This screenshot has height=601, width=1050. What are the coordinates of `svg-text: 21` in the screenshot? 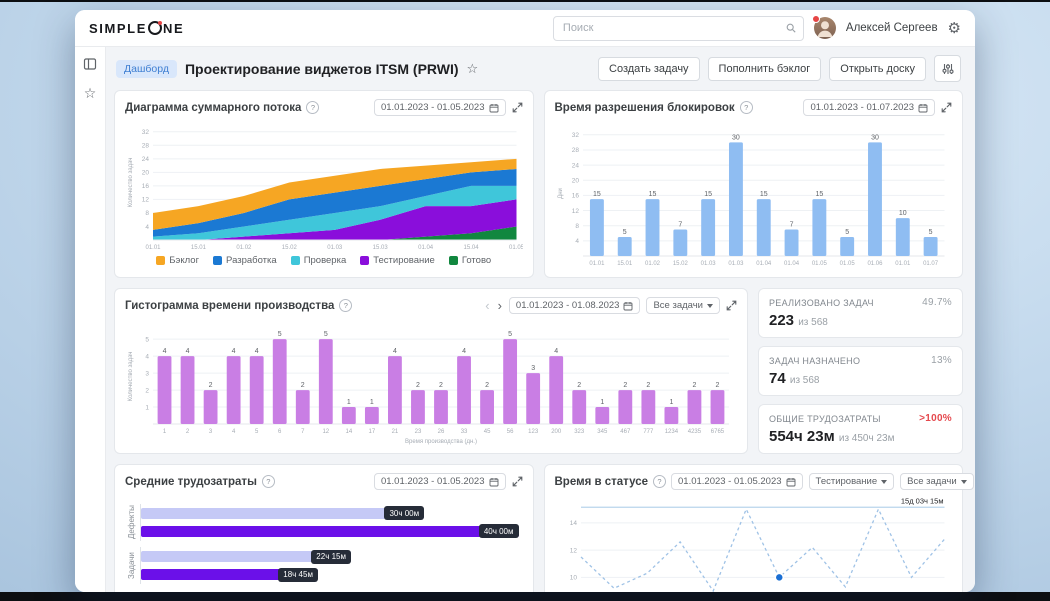 It's located at (395, 432).